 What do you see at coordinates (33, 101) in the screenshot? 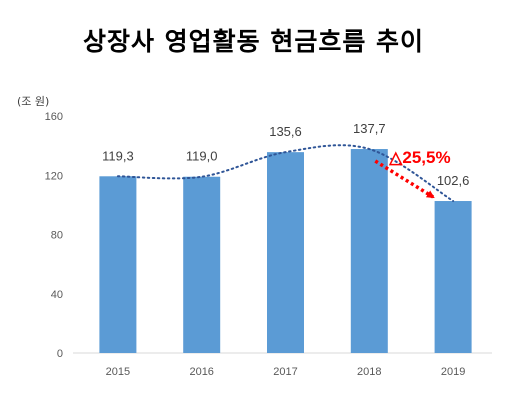
I see `y-axis-unit-label: (조 원)` at bounding box center [33, 101].